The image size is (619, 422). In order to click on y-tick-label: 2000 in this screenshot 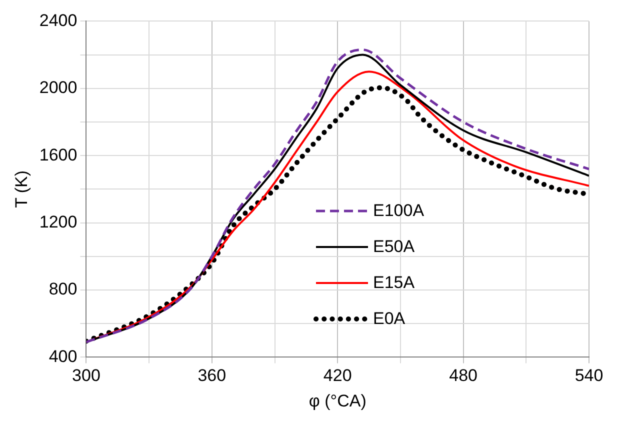, I will do `click(58, 88)`.